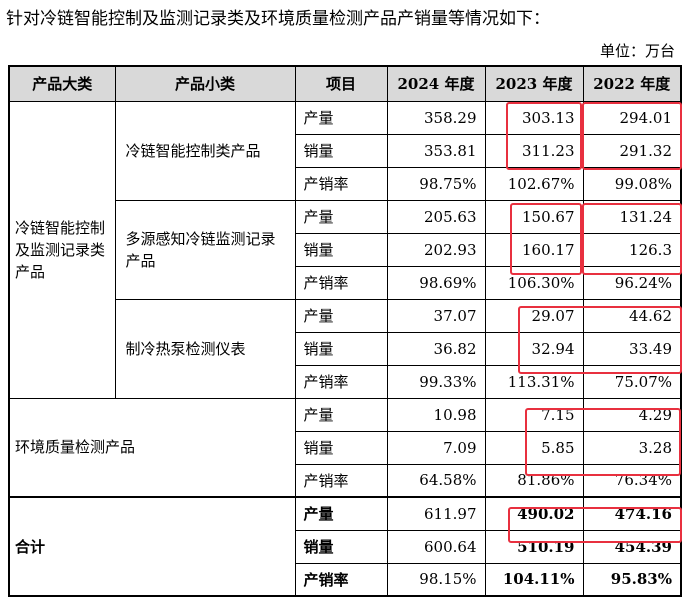 Image resolution: width=683 pixels, height=614 pixels. Describe the element at coordinates (632, 579) in the screenshot. I see `value-2022: 95.83%` at that location.